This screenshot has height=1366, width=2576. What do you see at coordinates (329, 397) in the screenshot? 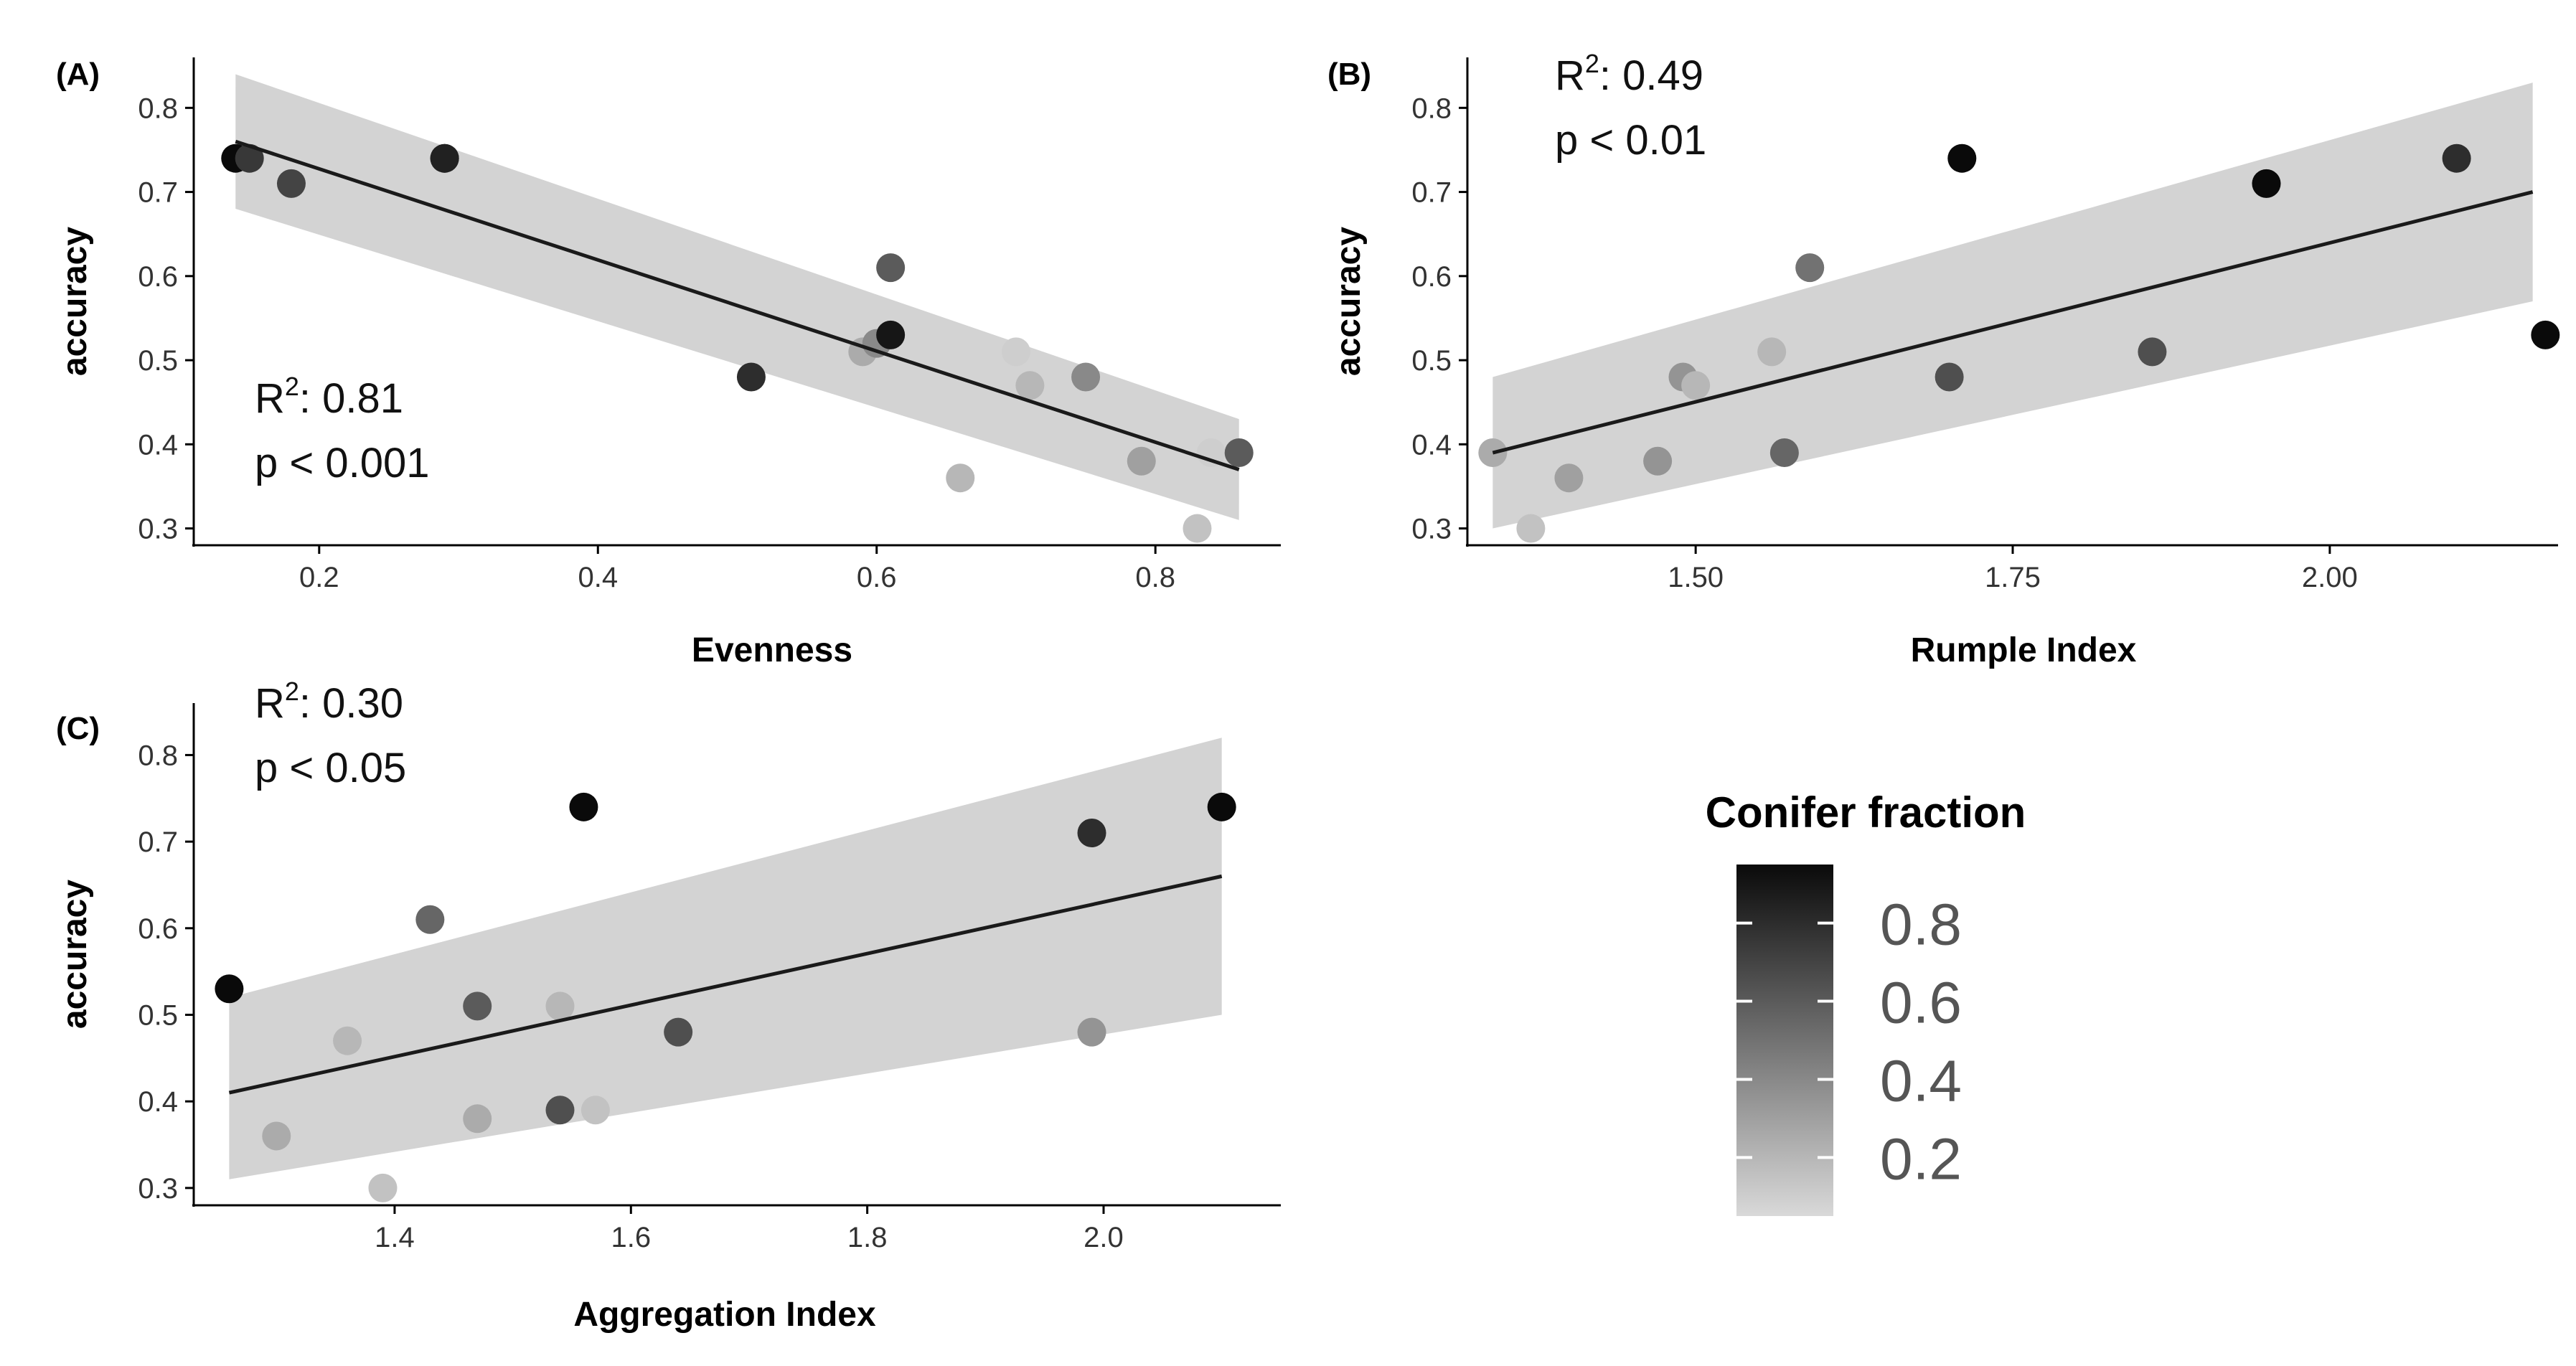
I see `r-squared-label: R2: 0.81` at bounding box center [329, 397].